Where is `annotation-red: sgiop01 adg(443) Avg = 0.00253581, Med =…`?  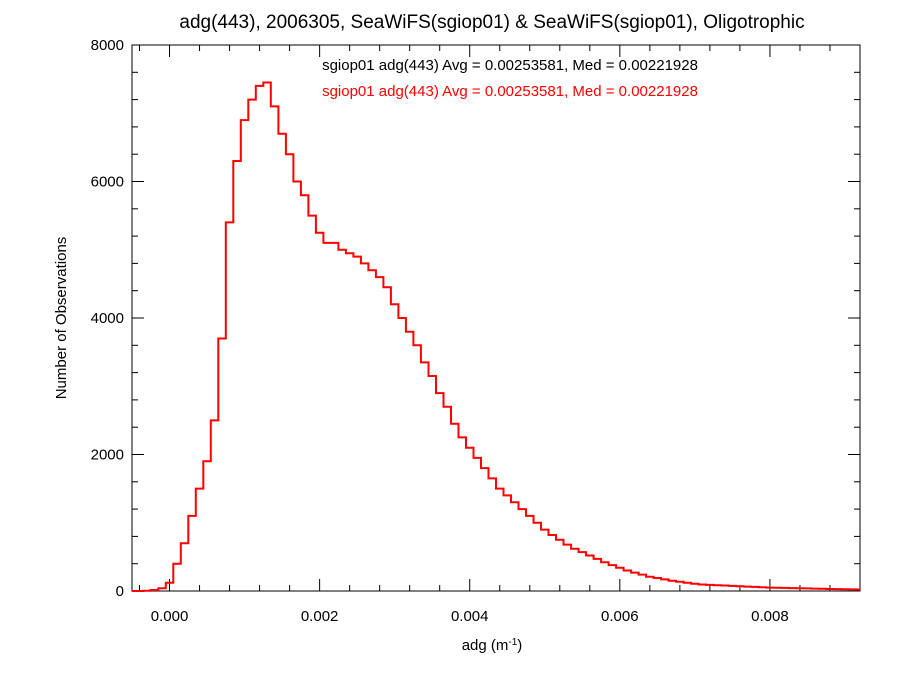 annotation-red: sgiop01 adg(443) Avg = 0.00253581, Med =… is located at coordinates (510, 91).